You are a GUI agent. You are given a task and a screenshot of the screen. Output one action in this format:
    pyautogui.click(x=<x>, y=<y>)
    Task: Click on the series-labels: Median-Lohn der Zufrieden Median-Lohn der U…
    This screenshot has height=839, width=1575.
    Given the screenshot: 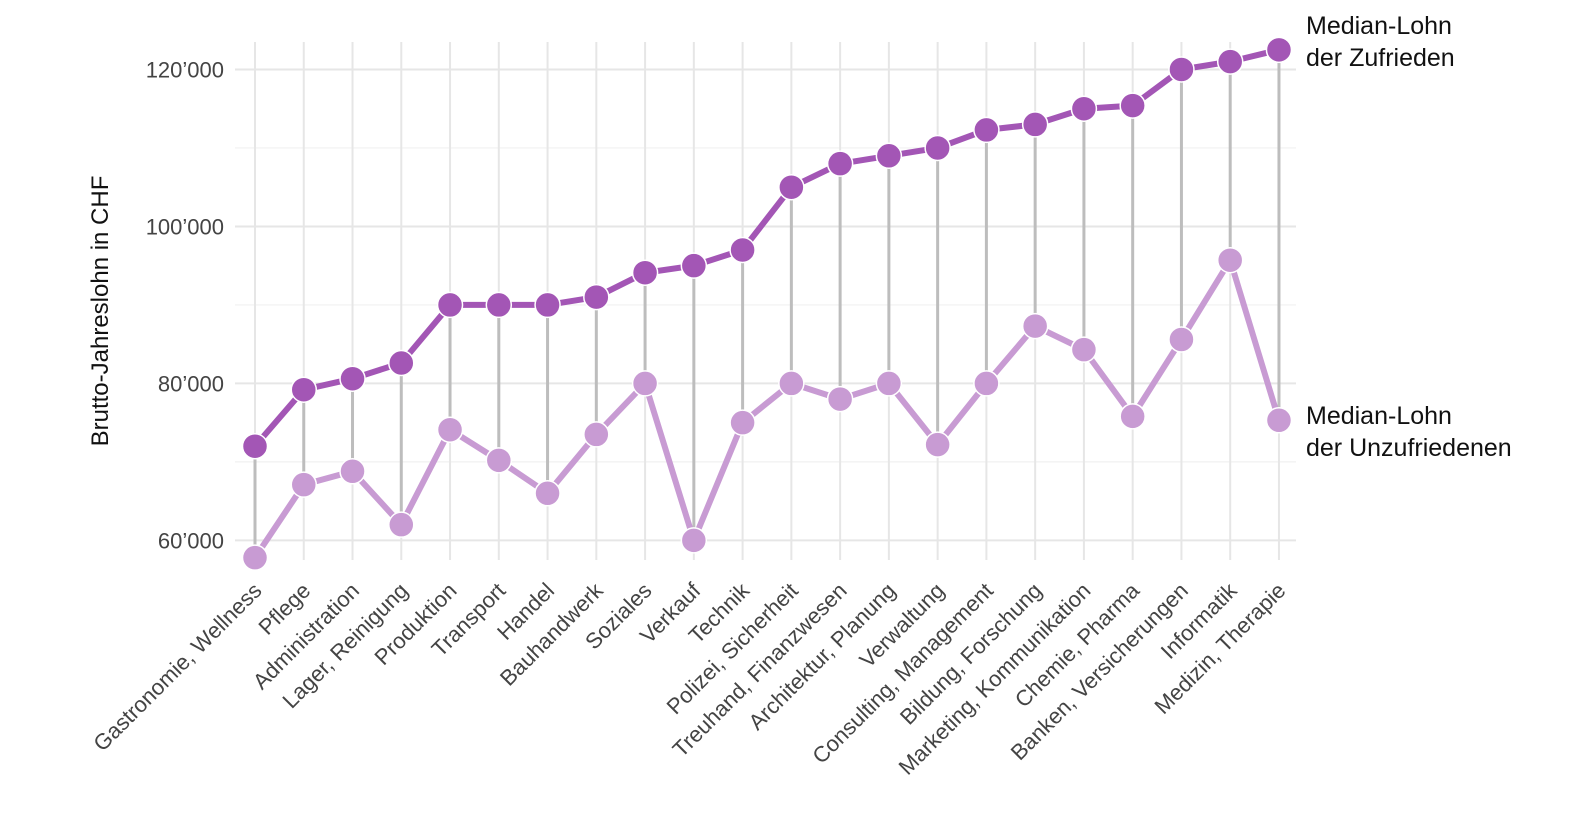 What is the action you would take?
    pyautogui.click(x=1409, y=237)
    